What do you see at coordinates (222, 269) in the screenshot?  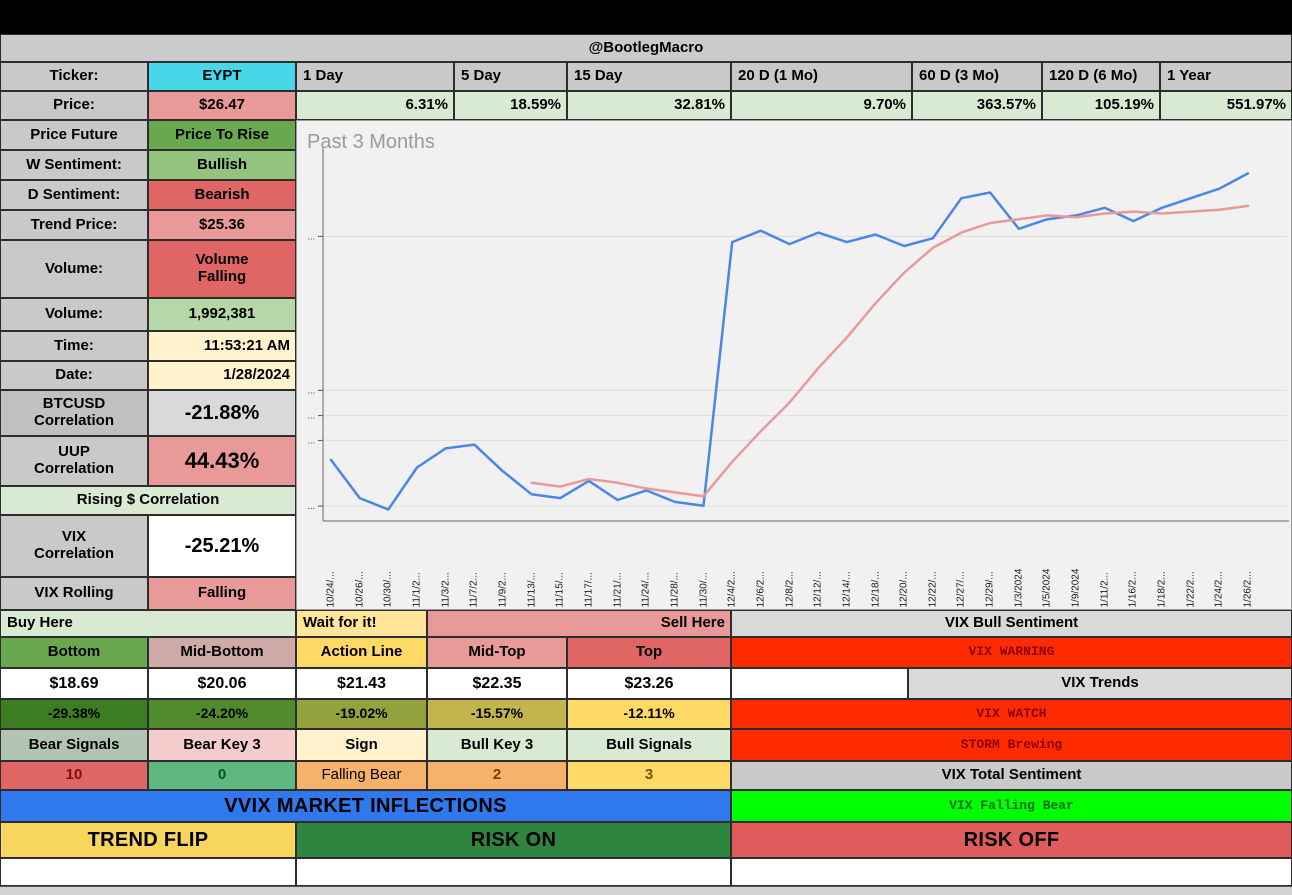 I see `stat-value-volume-state: Volume Falling` at bounding box center [222, 269].